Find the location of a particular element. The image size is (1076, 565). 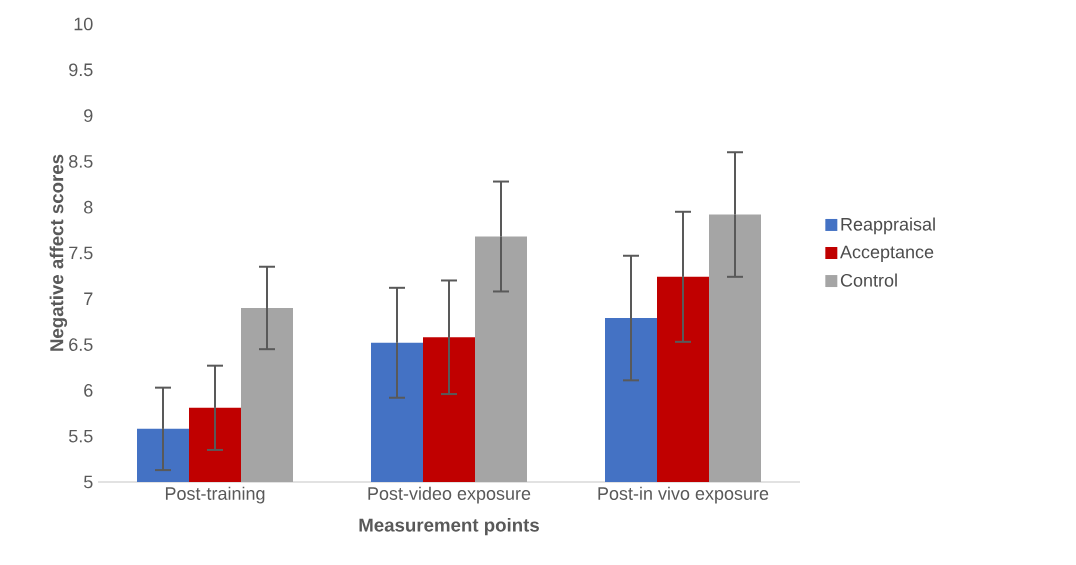

y-tick-label: 6.5 is located at coordinates (81, 344).